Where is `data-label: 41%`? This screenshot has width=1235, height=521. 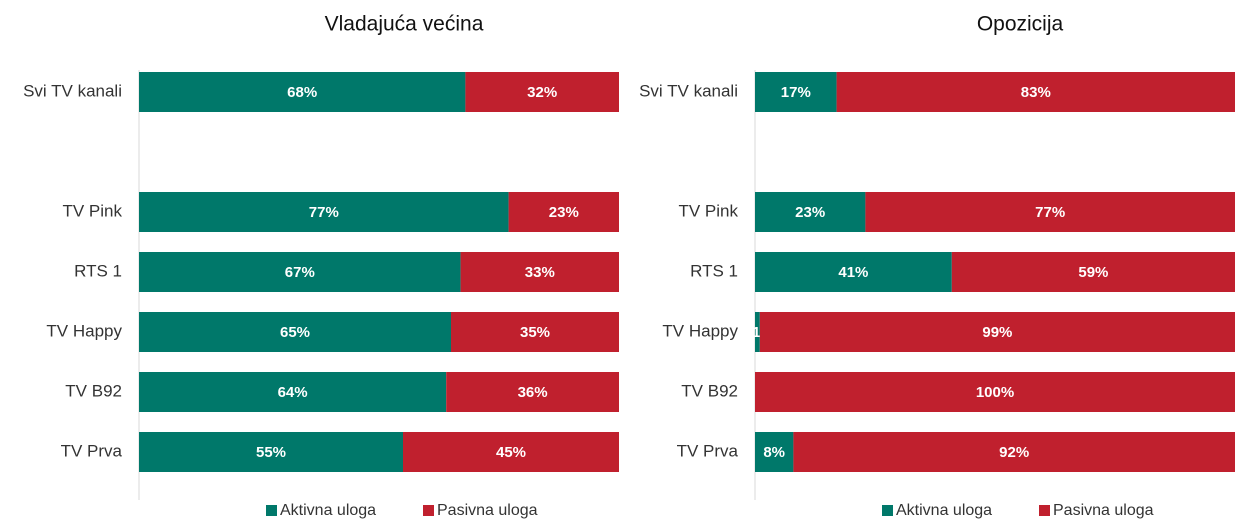
data-label: 41% is located at coordinates (853, 272).